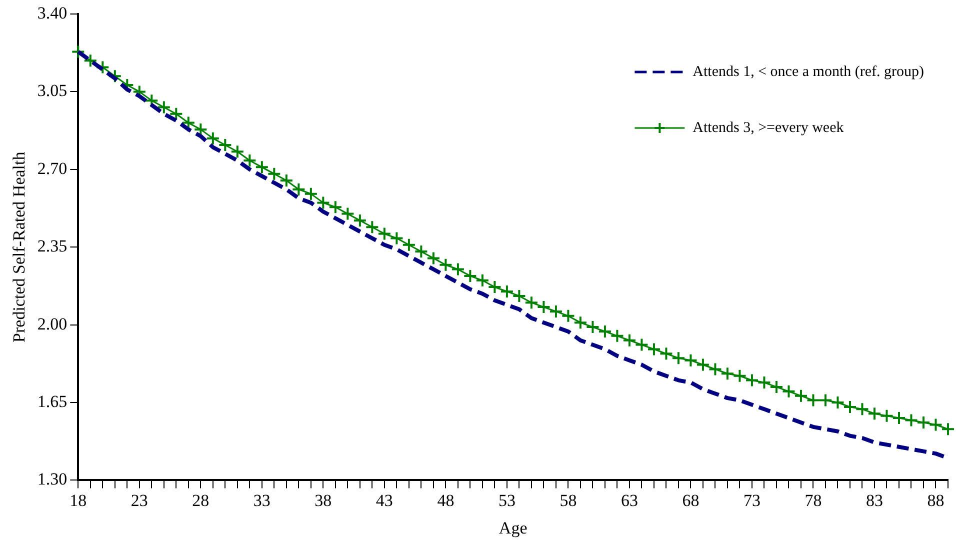  Describe the element at coordinates (19, 246) in the screenshot. I see `y-axis-title: Predicted Self-Rated Health` at that location.